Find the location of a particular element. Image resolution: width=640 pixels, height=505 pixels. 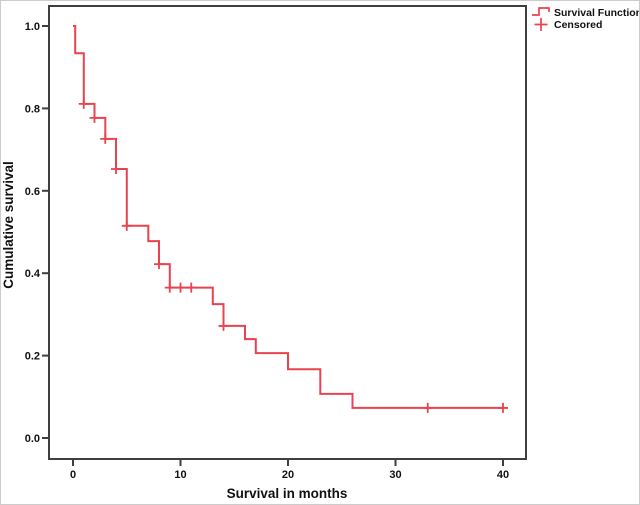

y-tick-label: 0.4 is located at coordinates (33, 274).